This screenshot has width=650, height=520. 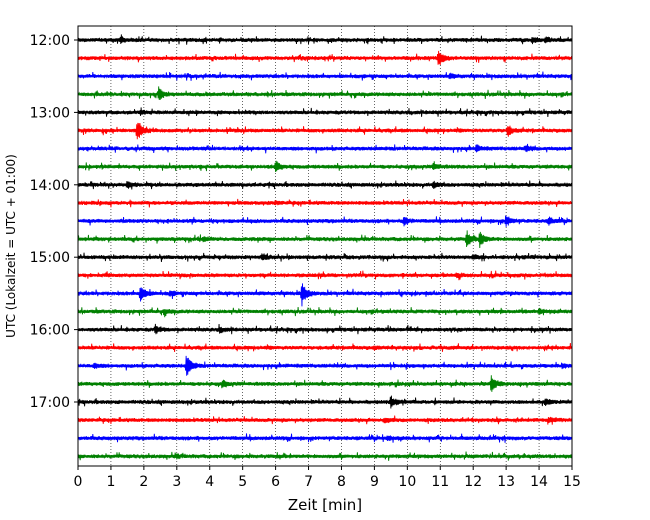 I want to click on x-tick-label: 4, so click(x=209, y=482).